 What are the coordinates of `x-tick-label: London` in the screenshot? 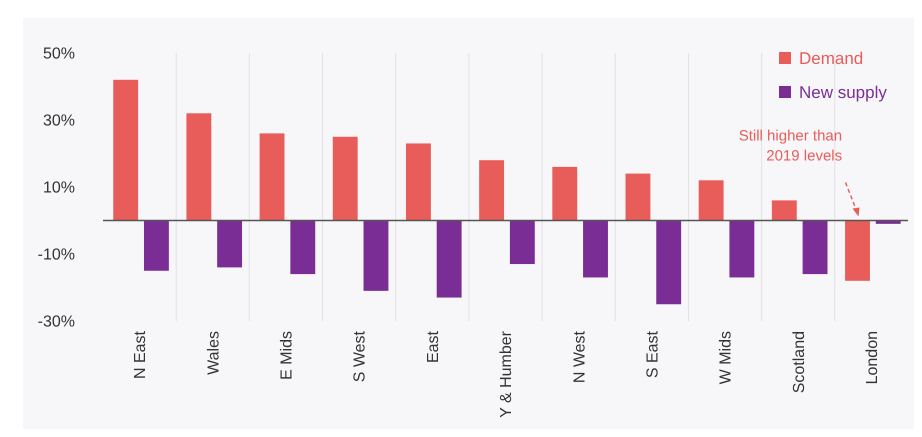 It's located at (873, 357).